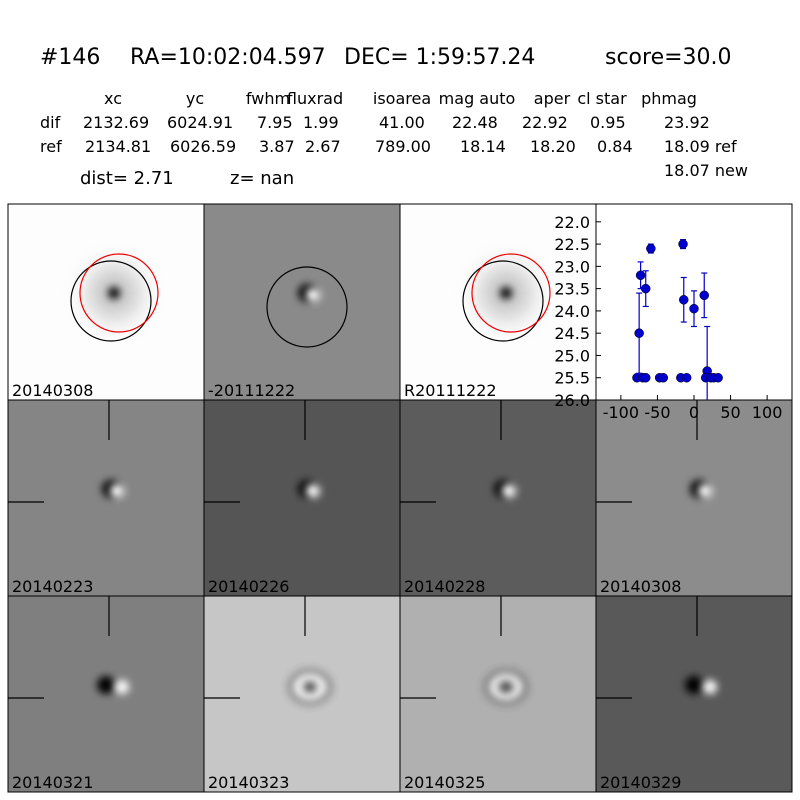 The width and height of the screenshot is (800, 800). What do you see at coordinates (572, 266) in the screenshot?
I see `y-tick-label: 23.0` at bounding box center [572, 266].